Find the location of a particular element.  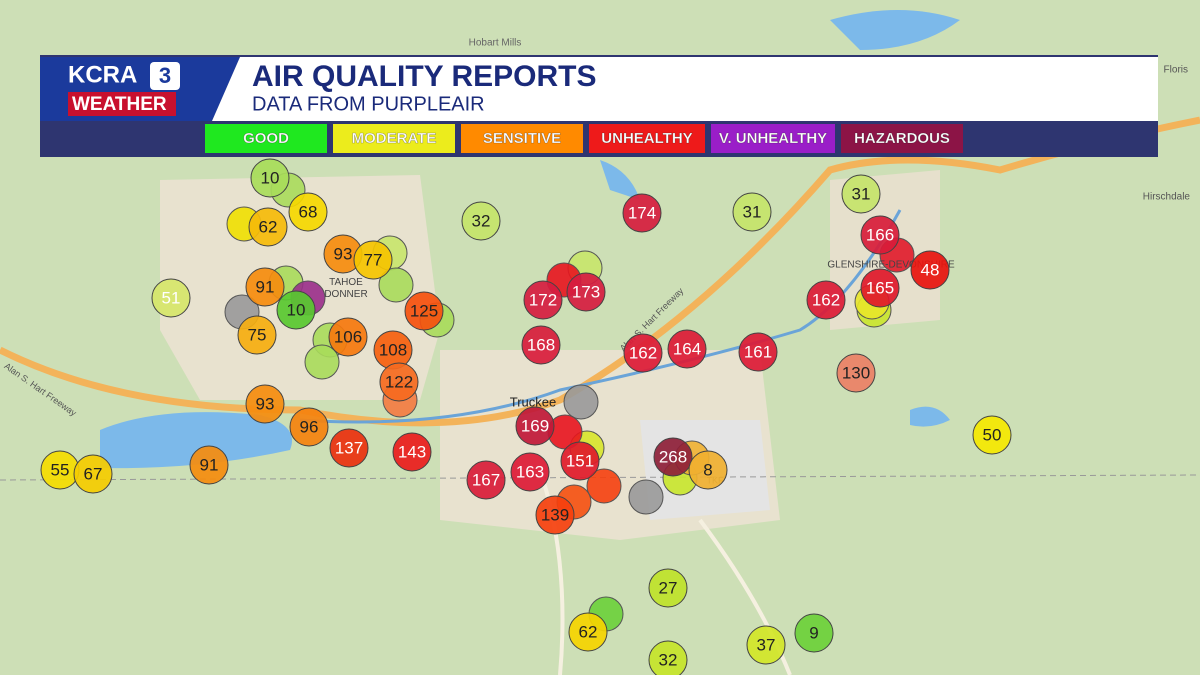

sensor-value: 172 is located at coordinates (543, 299).